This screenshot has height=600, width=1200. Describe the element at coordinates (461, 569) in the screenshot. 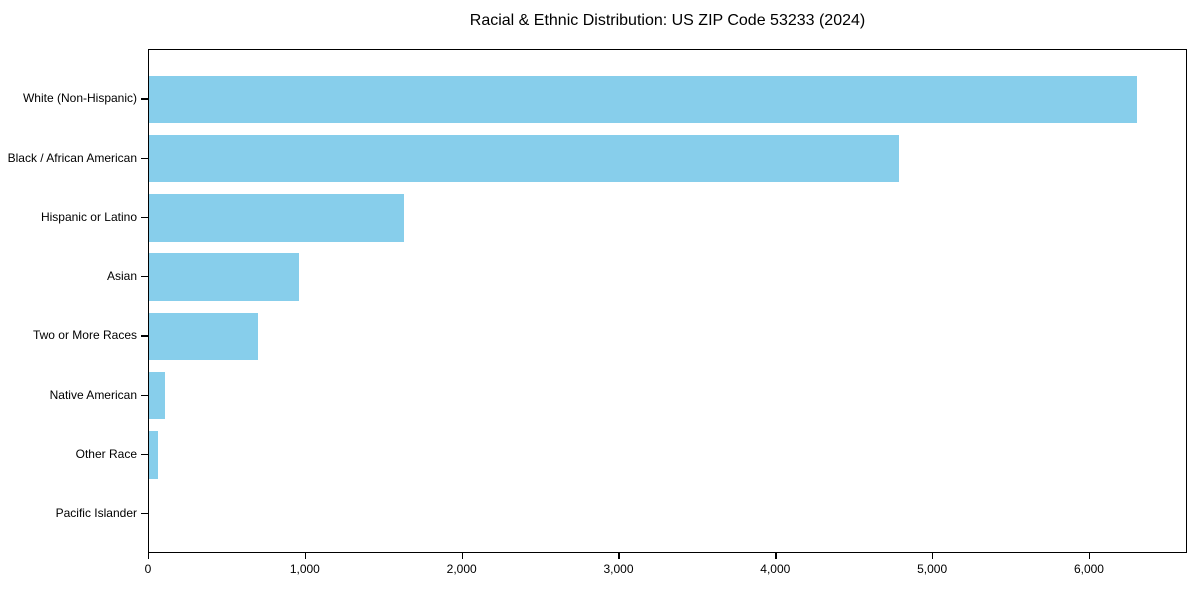

I see `x-axis-tick-label: 2,000` at that location.